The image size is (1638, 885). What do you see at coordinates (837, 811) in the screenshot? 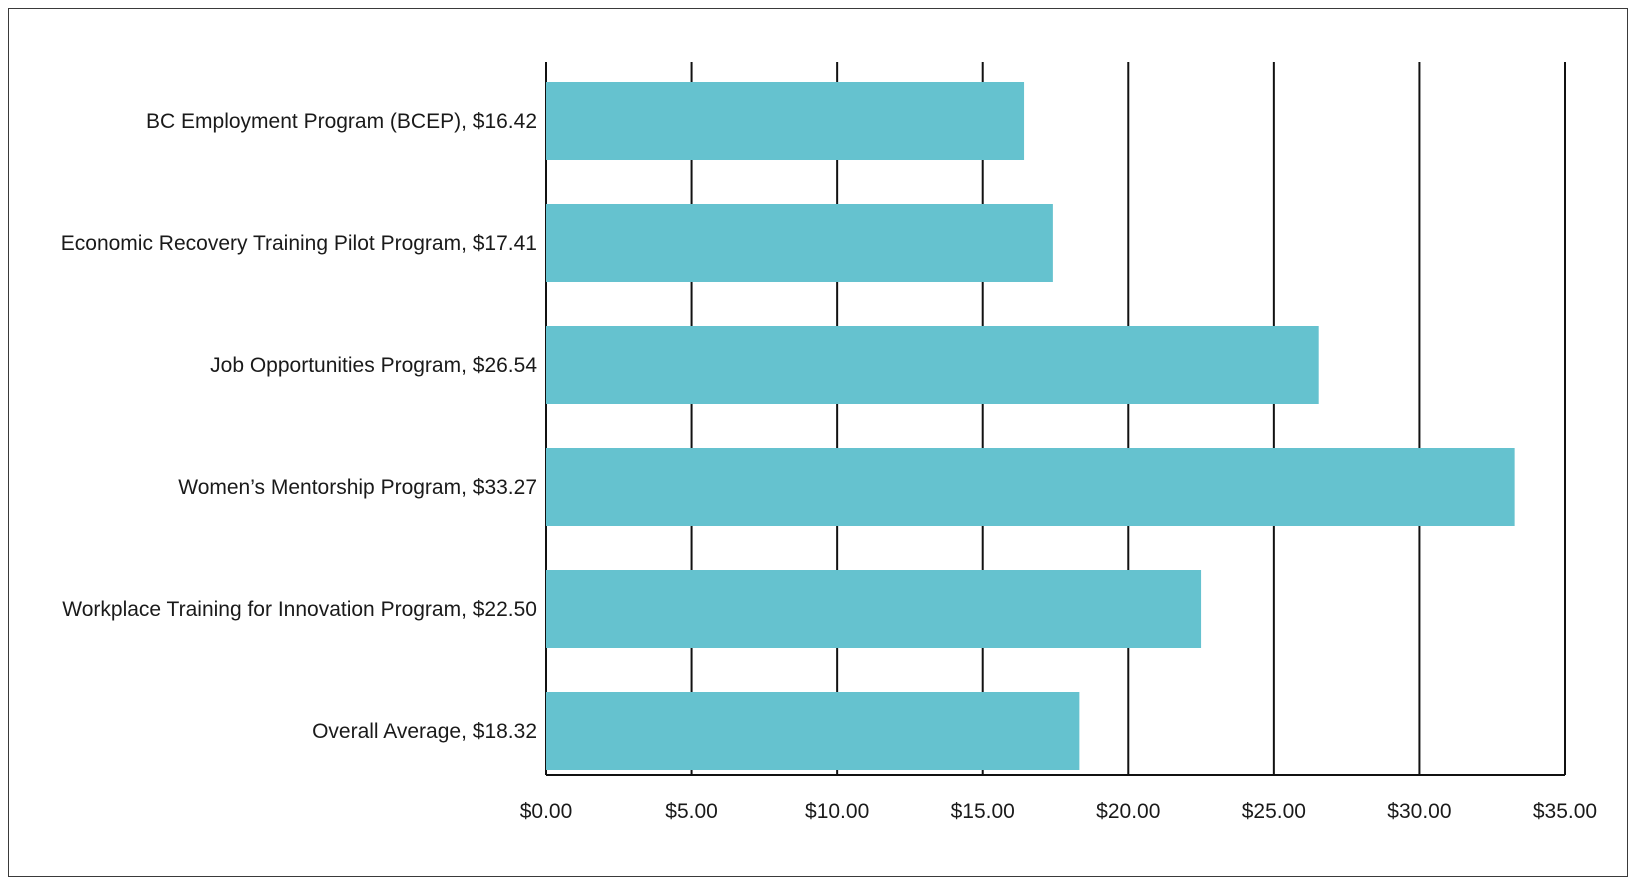
I see `x-tick-label: $10.00` at bounding box center [837, 811].